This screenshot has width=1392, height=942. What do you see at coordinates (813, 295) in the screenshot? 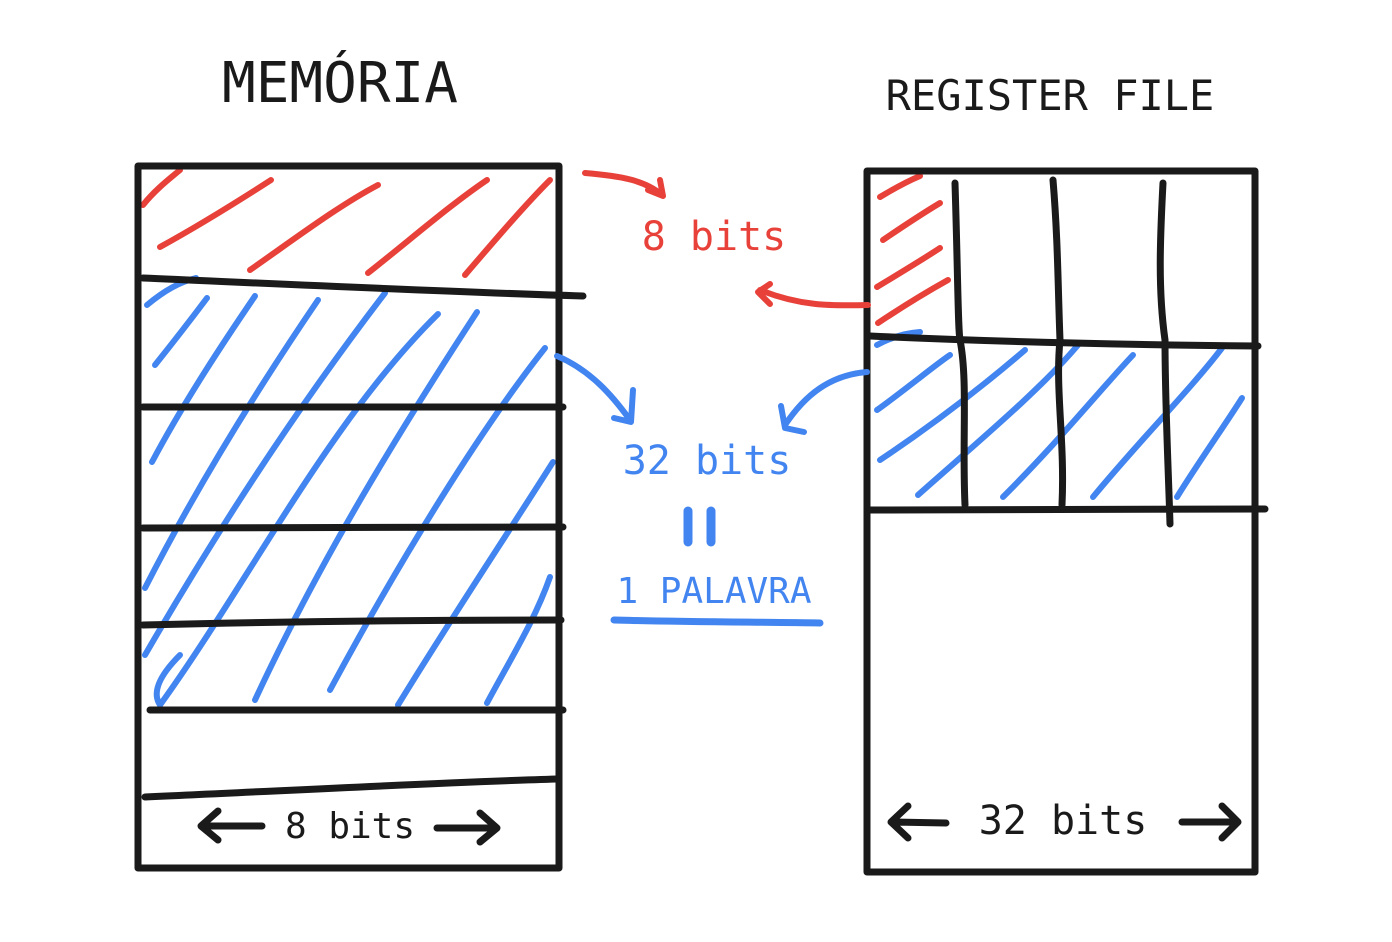
I see `register-to-byte-arrow` at bounding box center [813, 295].